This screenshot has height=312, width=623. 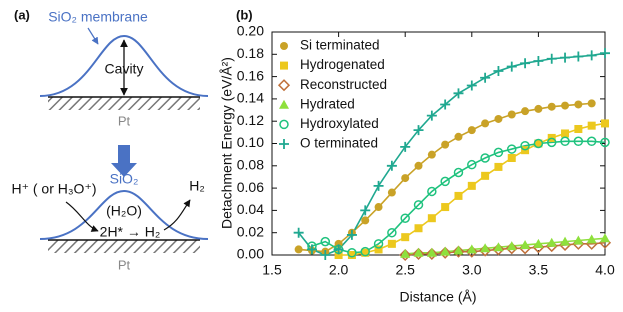 I want to click on x-tick-label: 2.5, so click(x=405, y=270).